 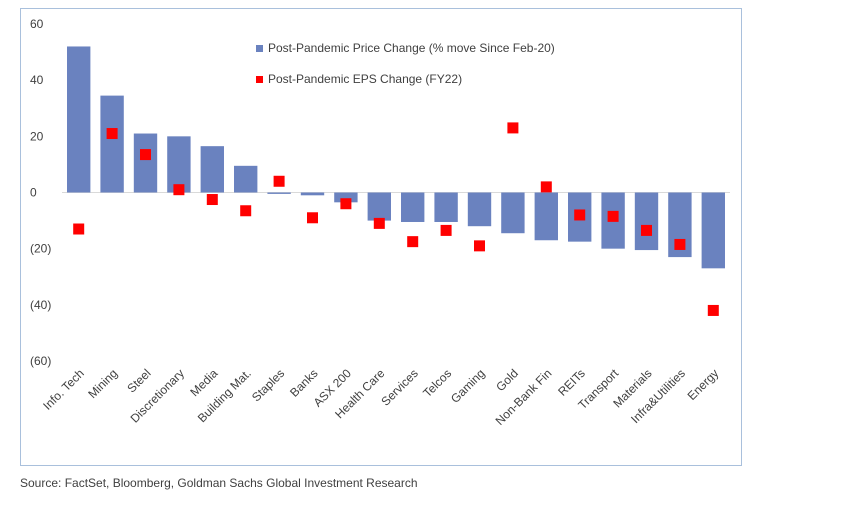 I want to click on y-tick-label: 60, so click(x=37, y=24).